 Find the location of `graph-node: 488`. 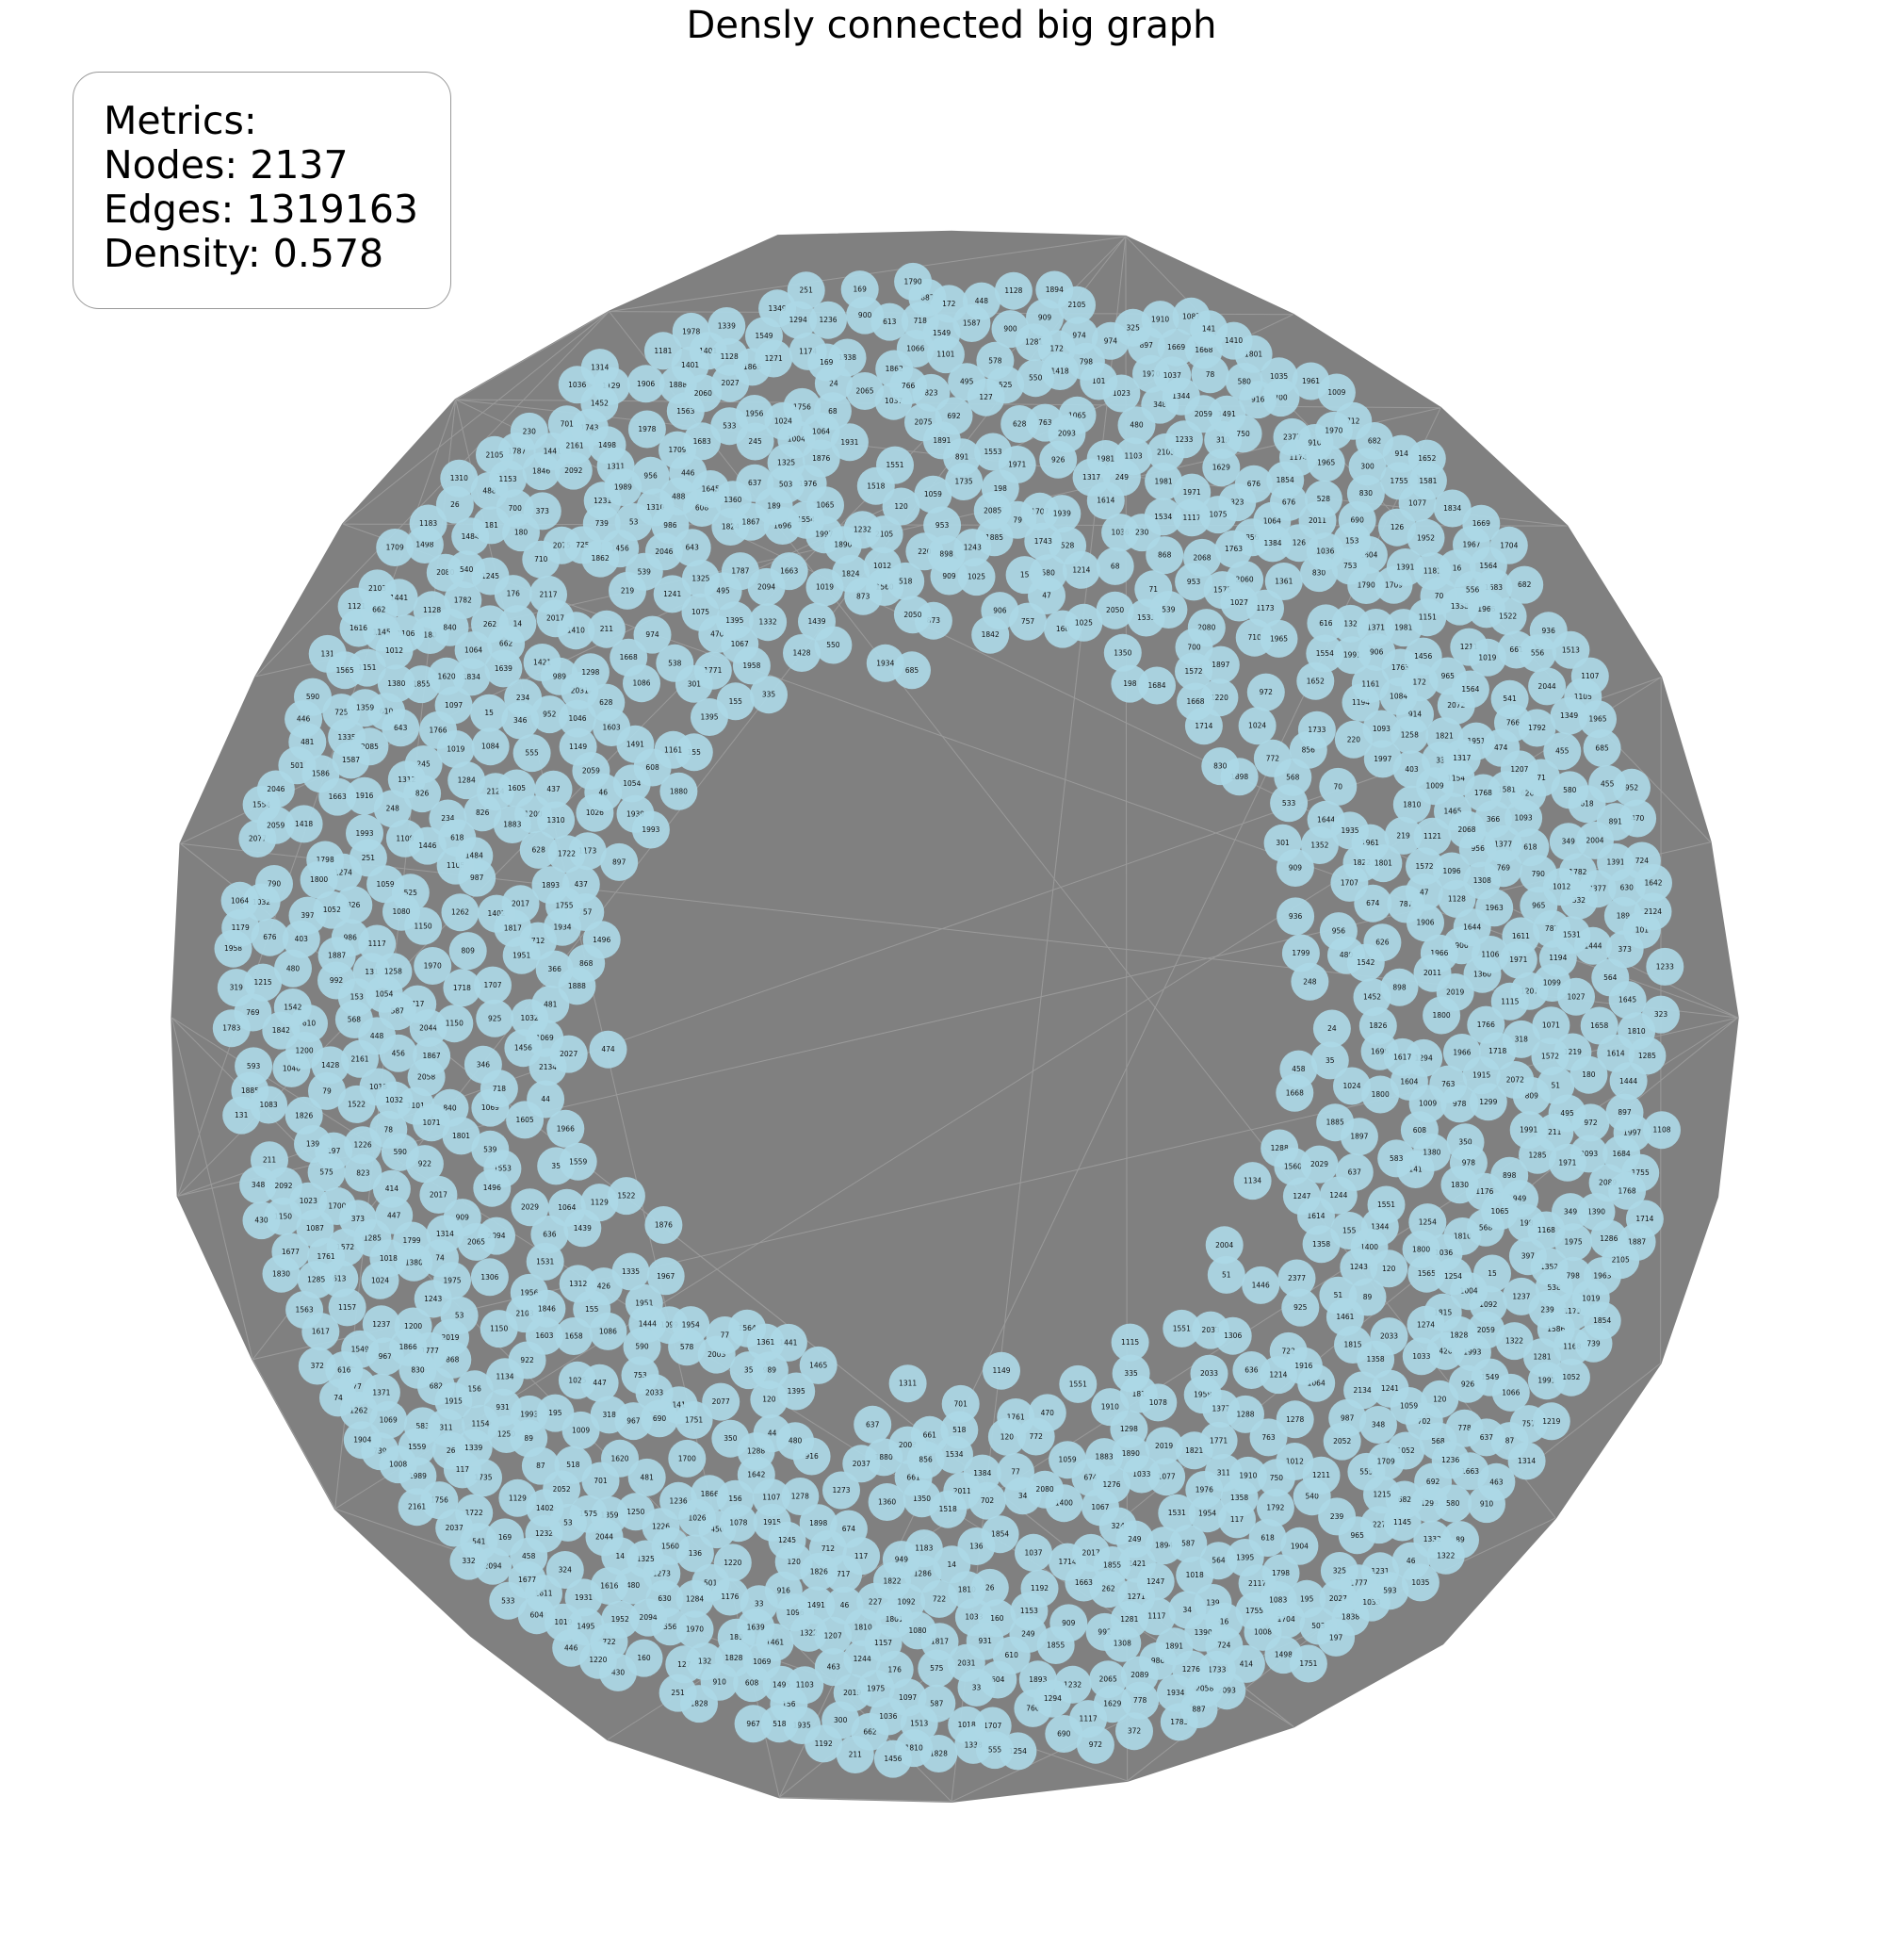

graph-node: 488 is located at coordinates (678, 496).